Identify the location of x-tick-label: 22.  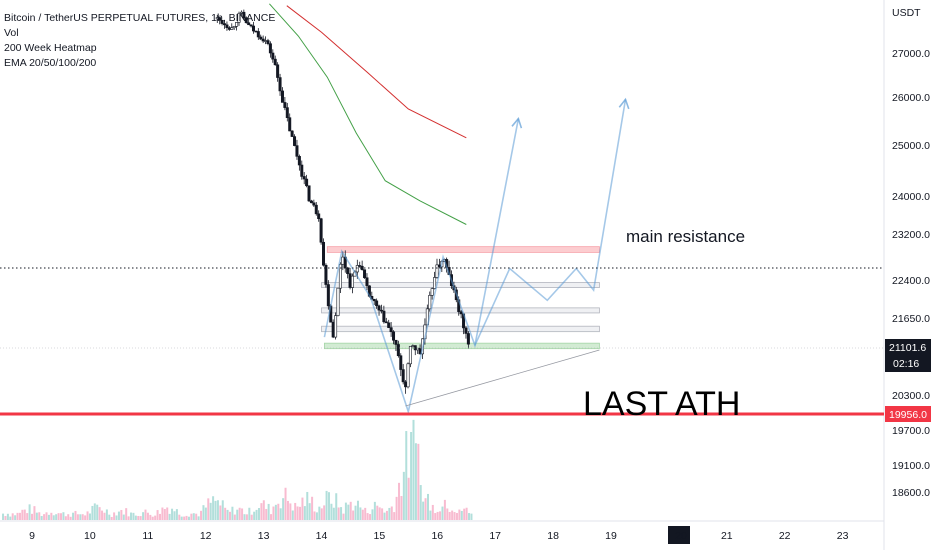
(785, 536).